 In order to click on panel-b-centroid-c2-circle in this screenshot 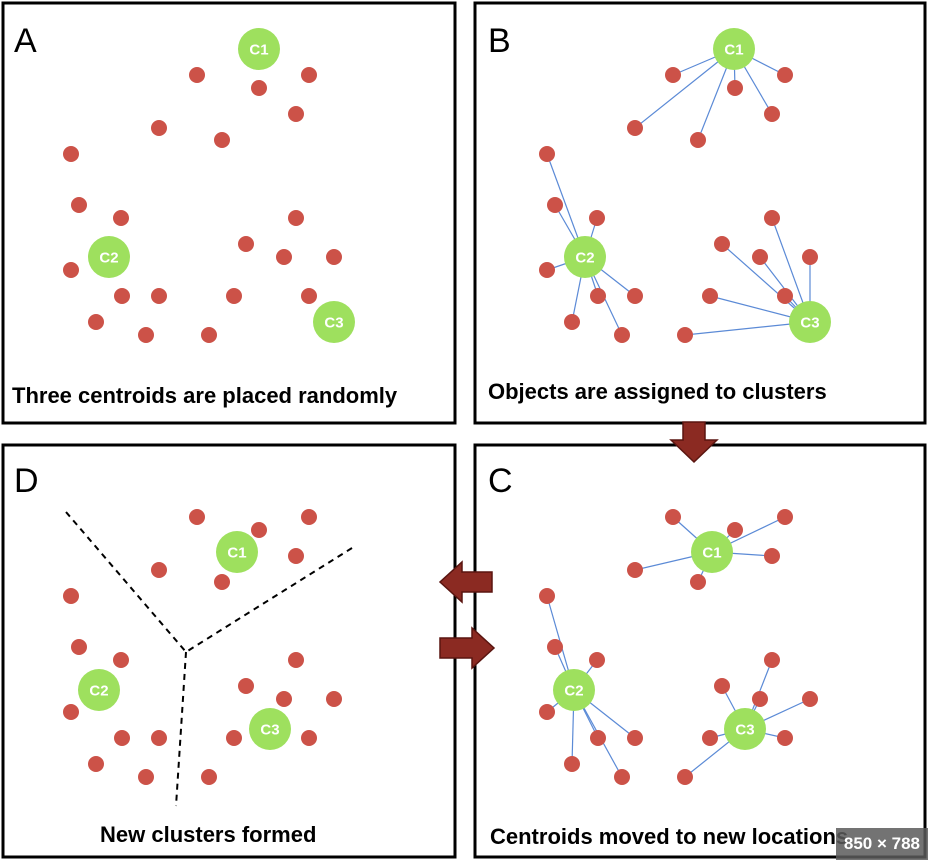, I will do `click(585, 257)`.